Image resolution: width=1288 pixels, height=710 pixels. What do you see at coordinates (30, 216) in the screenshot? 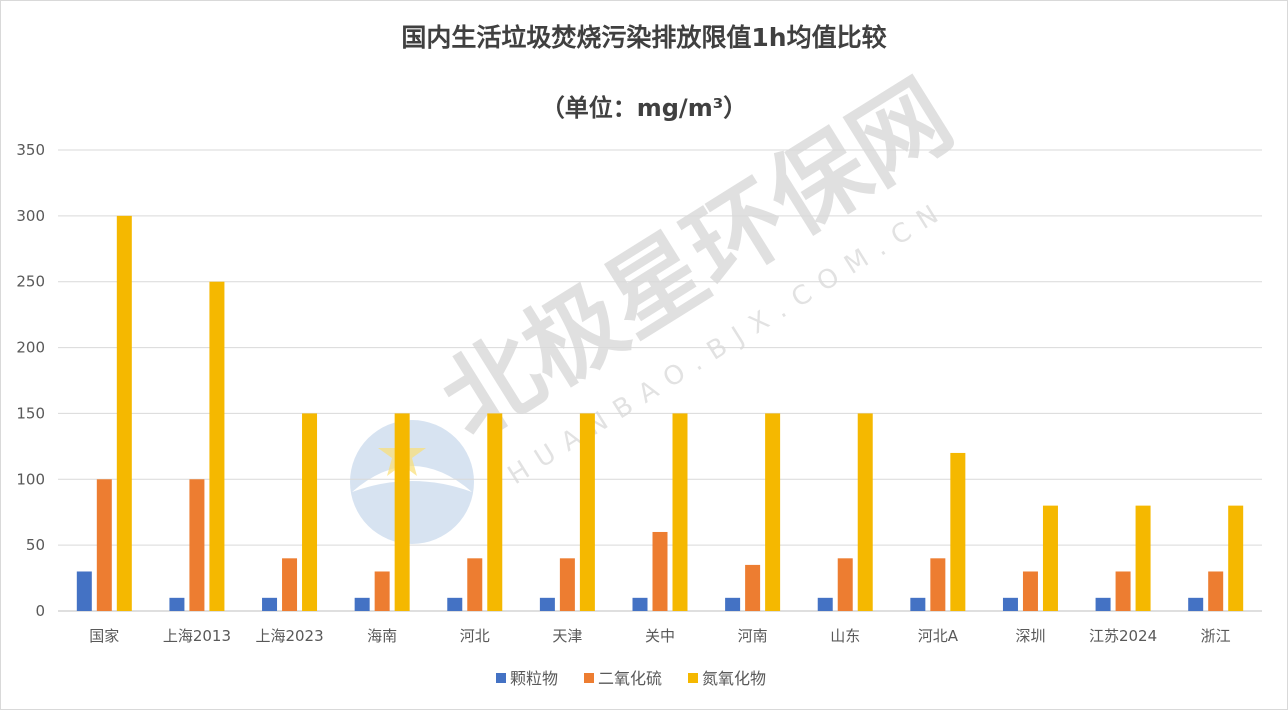
I see `y-tick-label: 300` at bounding box center [30, 216].